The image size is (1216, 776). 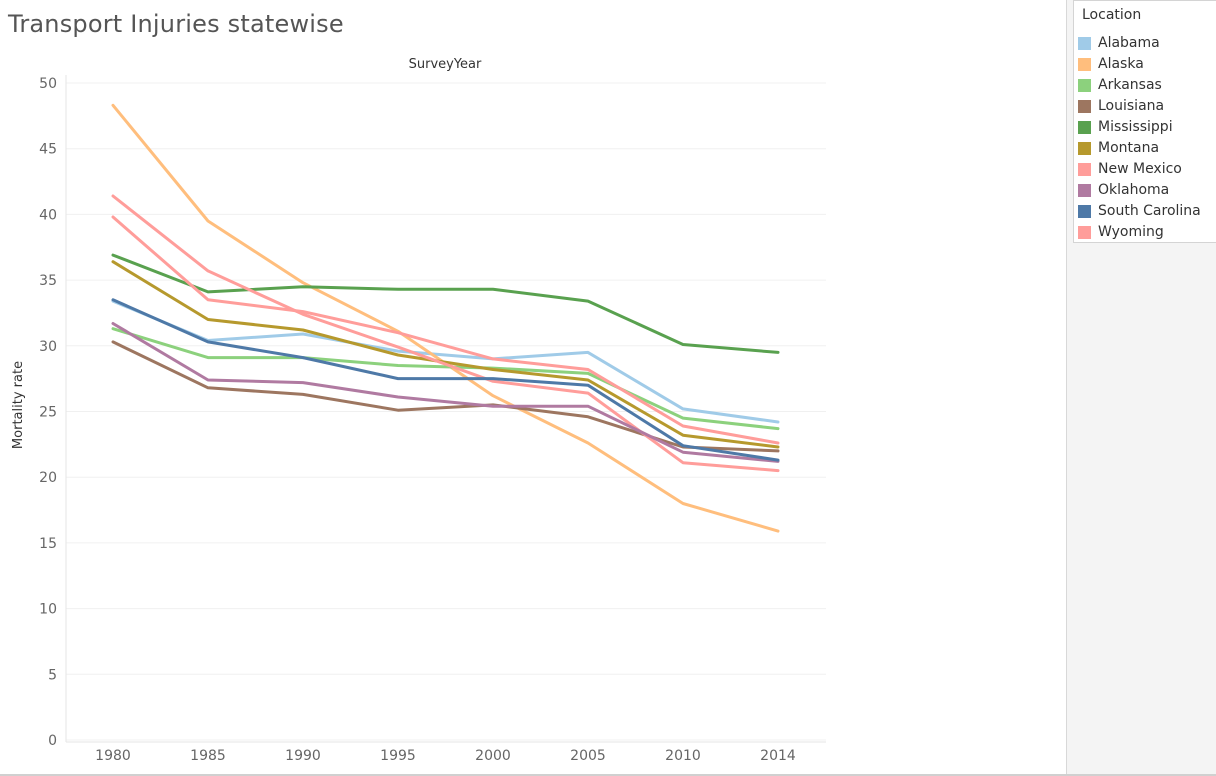 I want to click on legend-item: Arkansas, so click(x=1120, y=85).